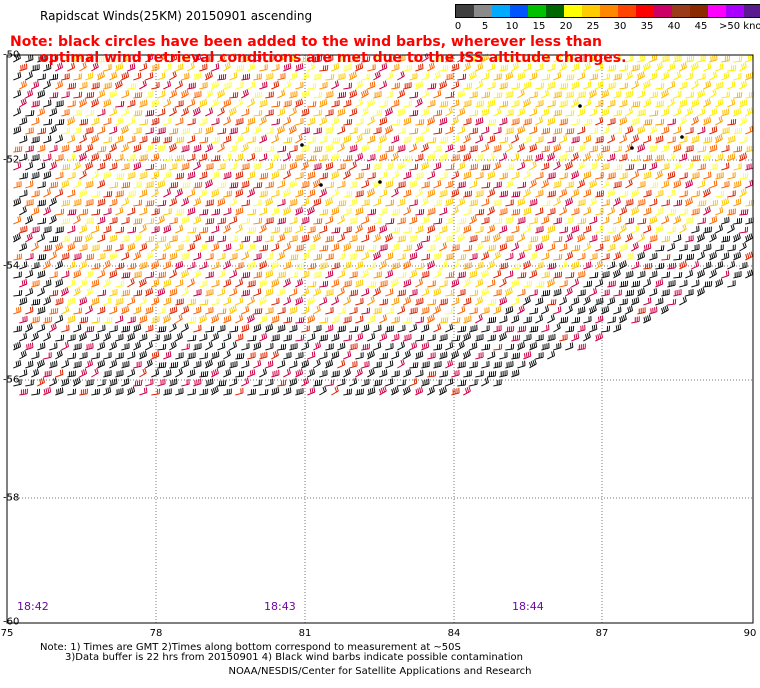 This screenshot has width=760, height=688. Describe the element at coordinates (739, 26) in the screenshot. I see `legend-label-10: >50 knots` at that location.